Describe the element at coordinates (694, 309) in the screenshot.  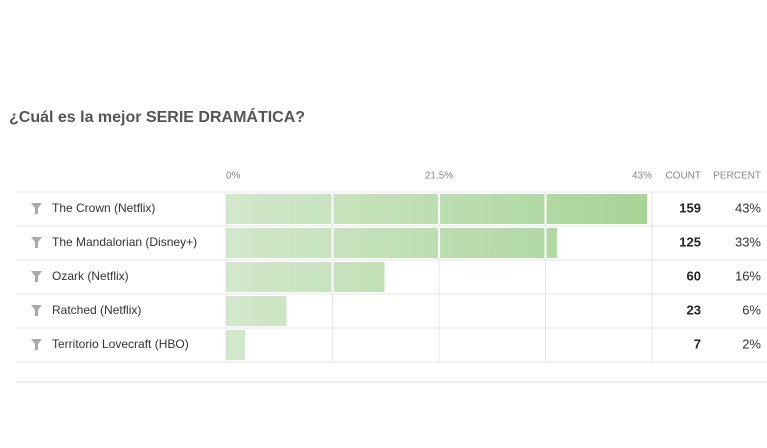
I see `count-label: 23` at that location.